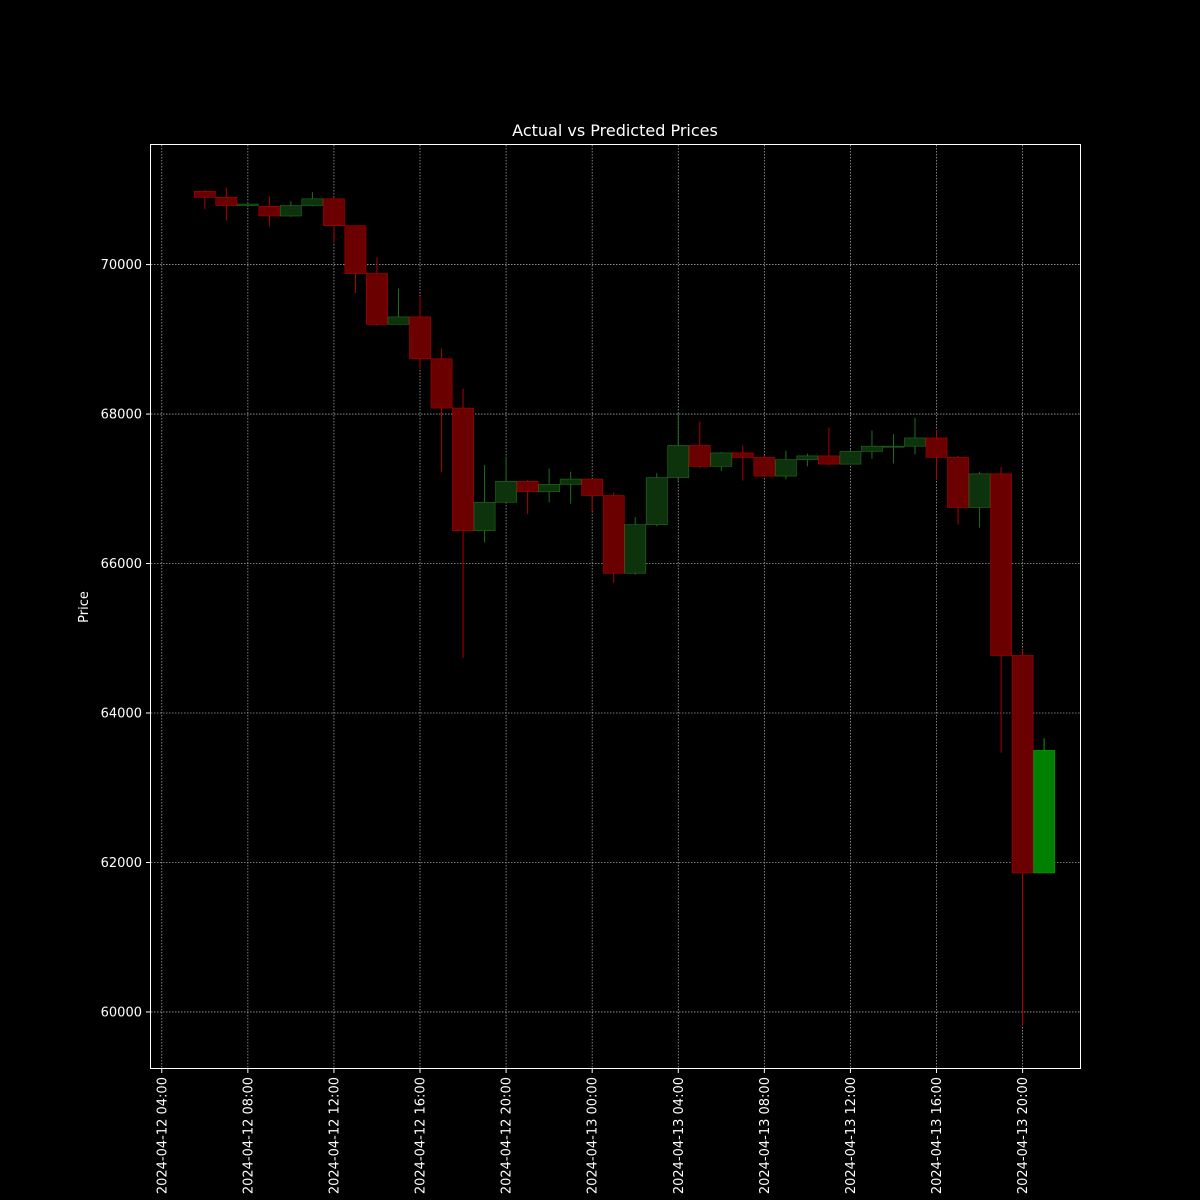 The height and width of the screenshot is (1200, 1200). What do you see at coordinates (679, 1135) in the screenshot?
I see `x-tick-label: 2024-04-13 04:00` at bounding box center [679, 1135].